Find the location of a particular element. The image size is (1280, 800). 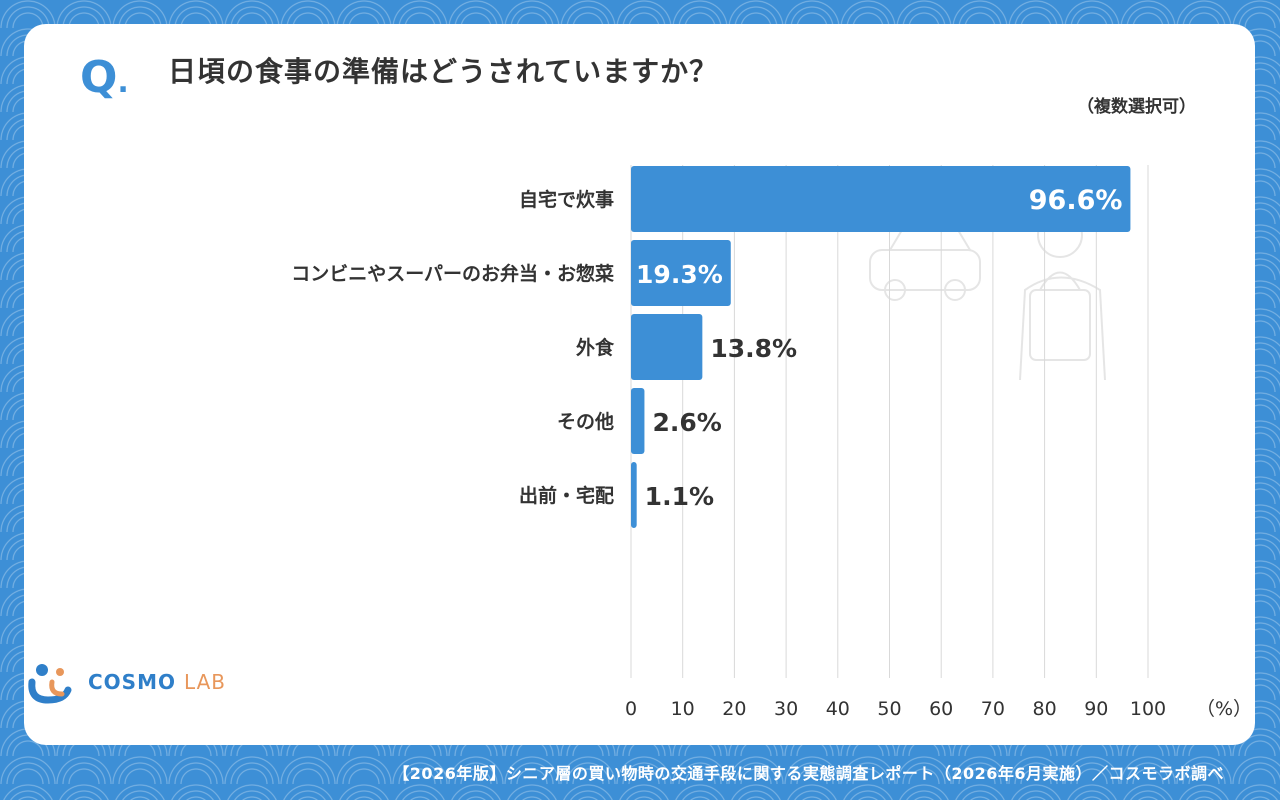

category-label: 自宅で炊事 is located at coordinates (566, 199).